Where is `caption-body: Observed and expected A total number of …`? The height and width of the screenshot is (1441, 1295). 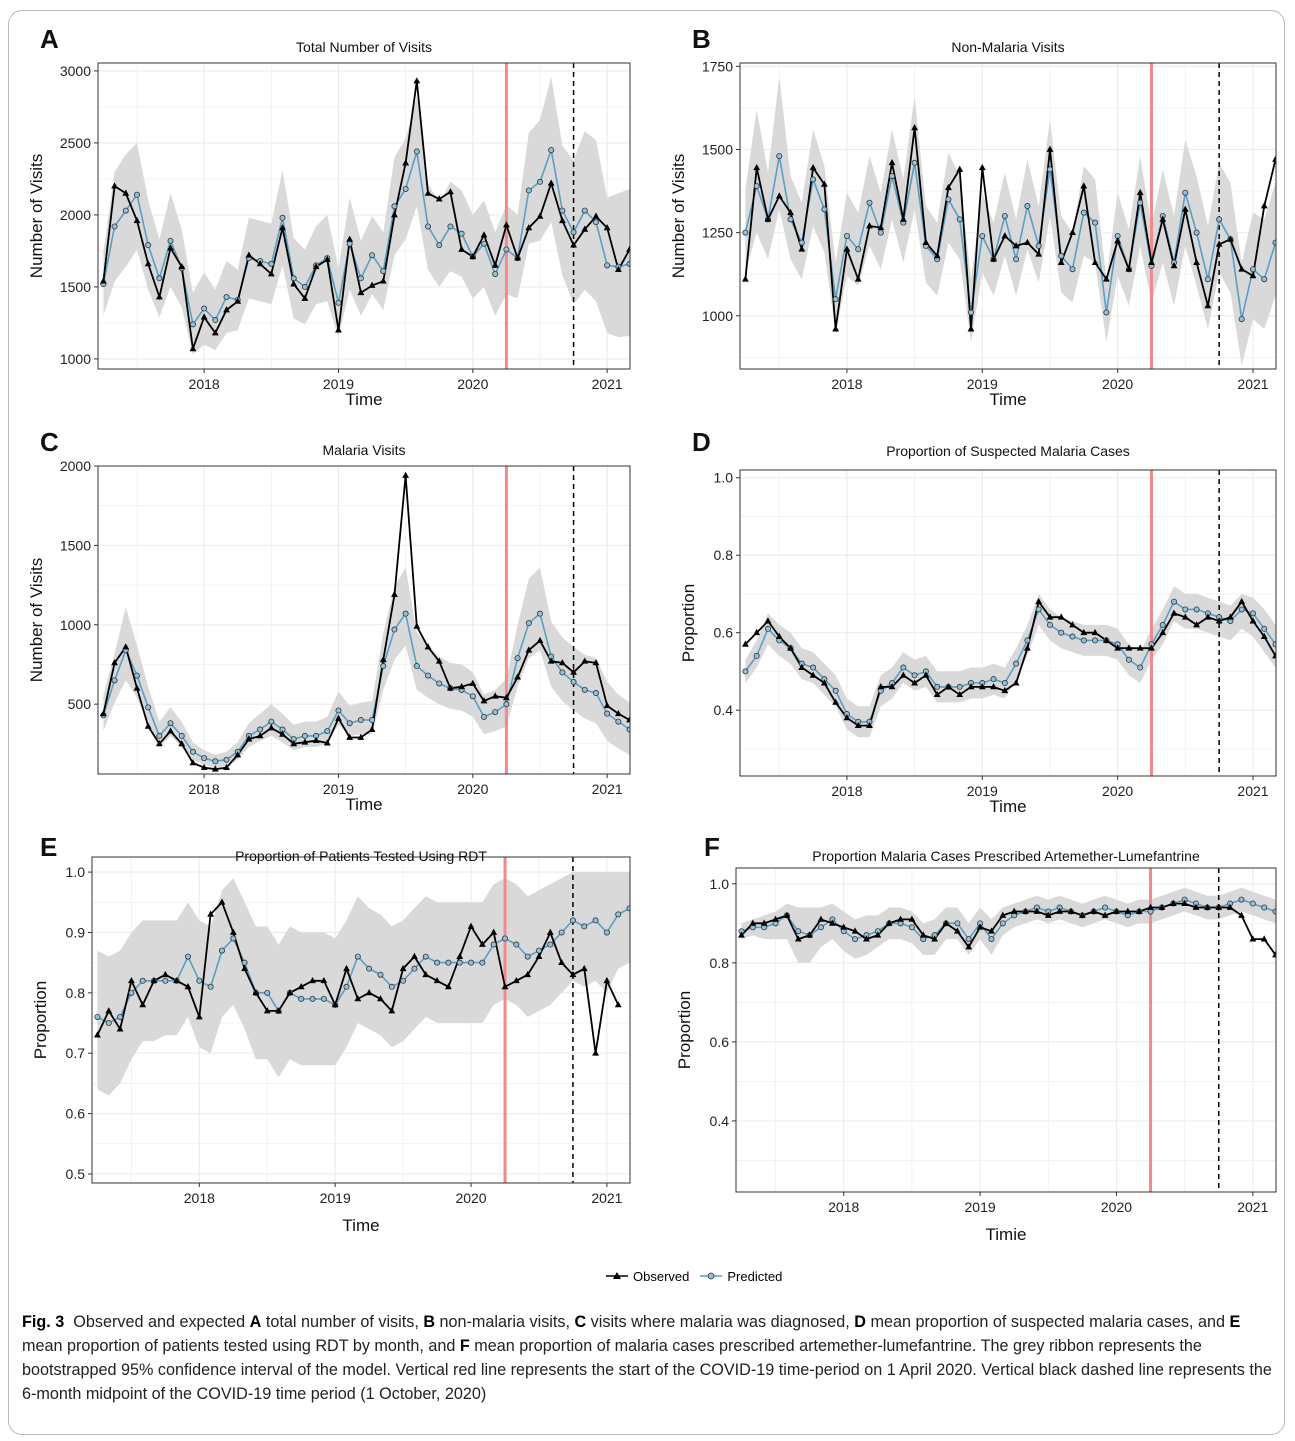
caption-body: Observed and expected A total number of … is located at coordinates (647, 1358).